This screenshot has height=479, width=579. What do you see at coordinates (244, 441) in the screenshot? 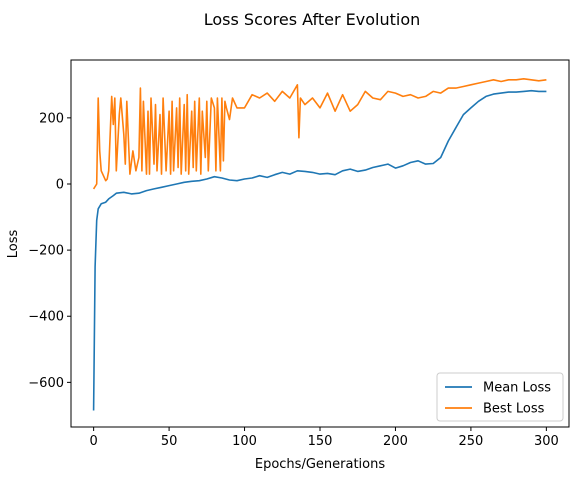
I see `x-tick-label: 100` at bounding box center [244, 441].